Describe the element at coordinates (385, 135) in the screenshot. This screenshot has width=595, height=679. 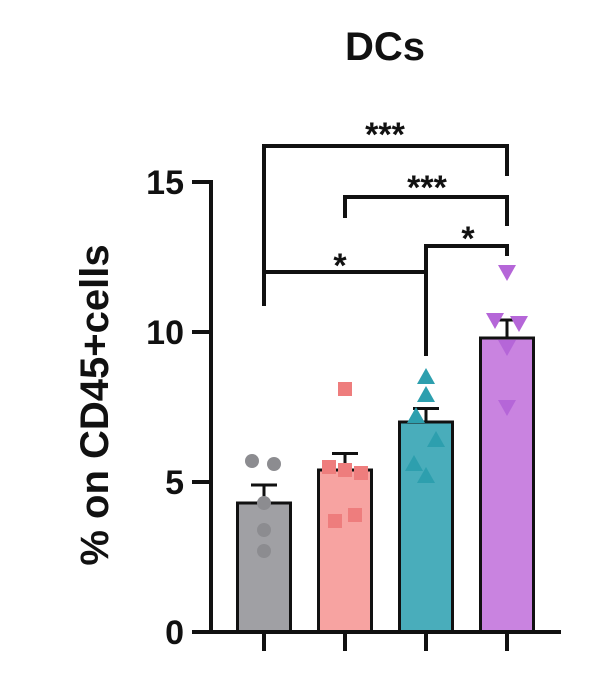
I see `significance-label-1: ***` at that location.